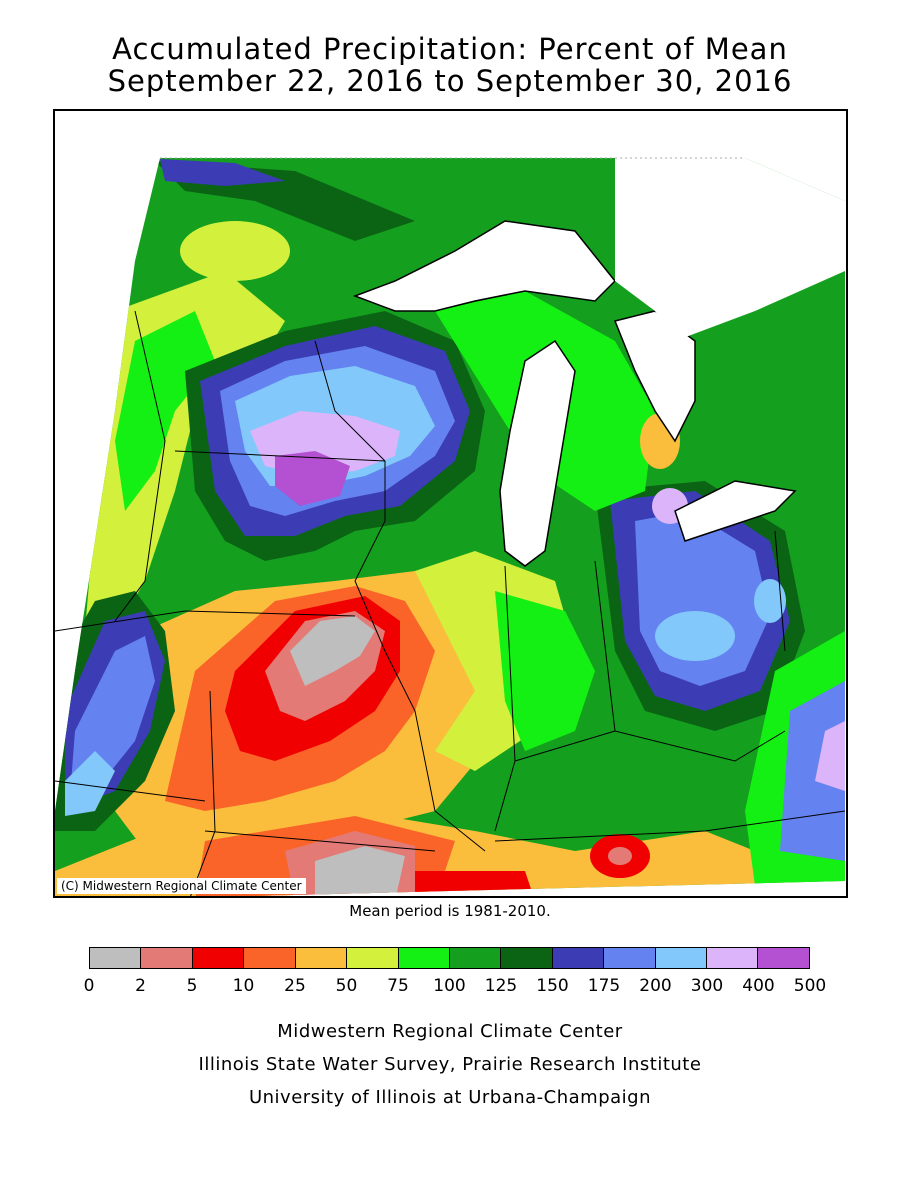  Describe the element at coordinates (295, 986) in the screenshot. I see `legend-tick-label: 25` at that location.